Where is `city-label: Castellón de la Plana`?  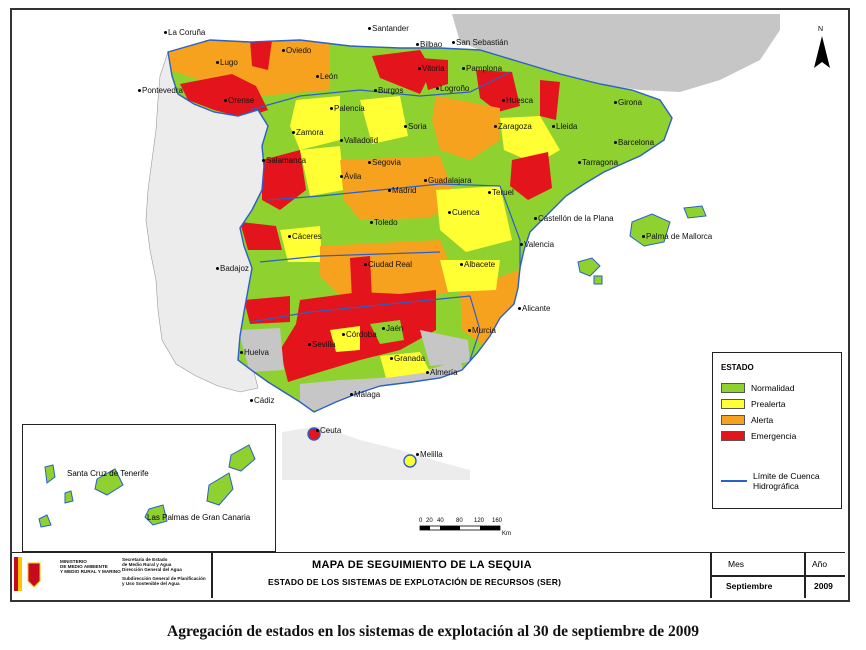
city-label: Castellón de la Plana is located at coordinates (576, 218).